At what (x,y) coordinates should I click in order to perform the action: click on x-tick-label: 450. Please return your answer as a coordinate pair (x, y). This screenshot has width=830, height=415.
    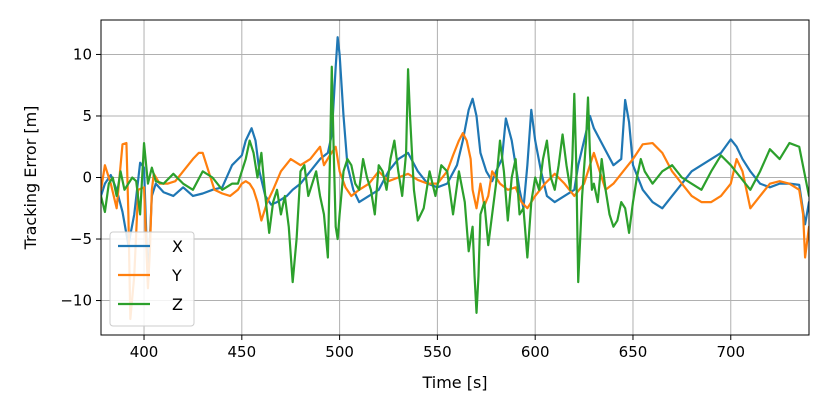
    Looking at the image, I should click on (241, 352).